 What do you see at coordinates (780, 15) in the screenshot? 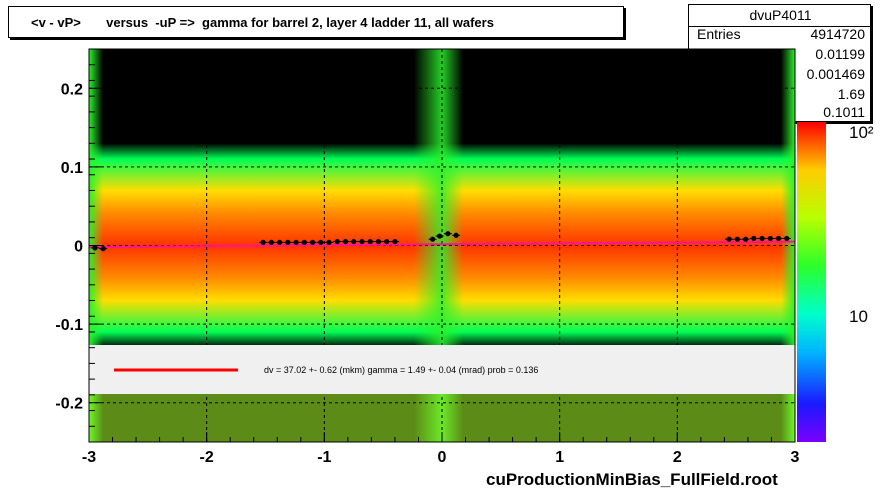
I see `stats-title: dvuP4011` at bounding box center [780, 15].